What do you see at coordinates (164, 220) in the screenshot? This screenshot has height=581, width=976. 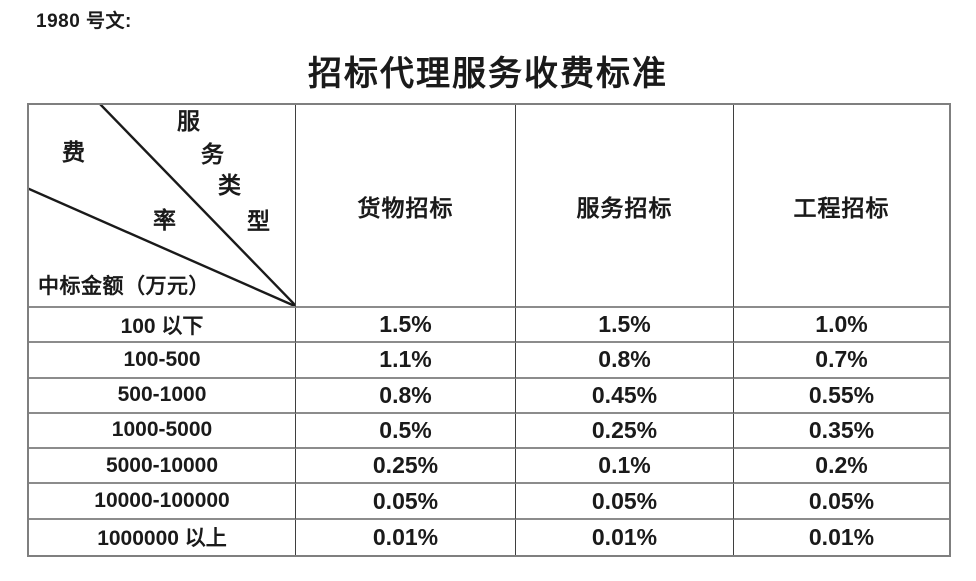 I see `corner-rate-char-2: 率` at bounding box center [164, 220].